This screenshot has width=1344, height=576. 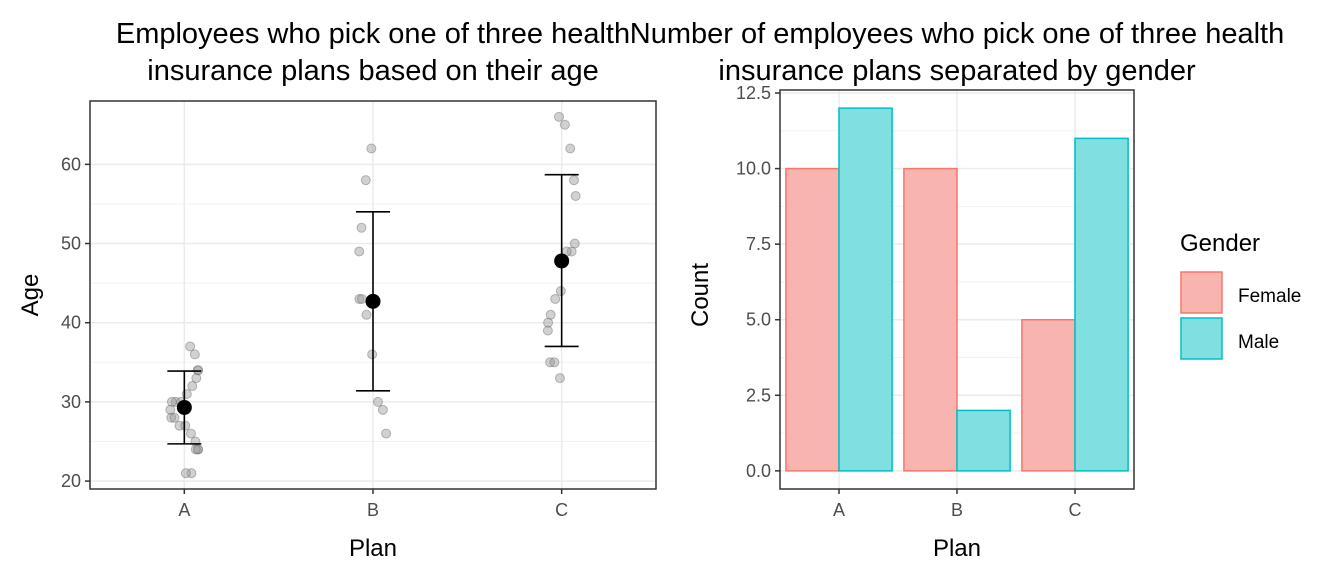 What do you see at coordinates (373, 548) in the screenshot?
I see `age-x-axis-title: Plan` at bounding box center [373, 548].